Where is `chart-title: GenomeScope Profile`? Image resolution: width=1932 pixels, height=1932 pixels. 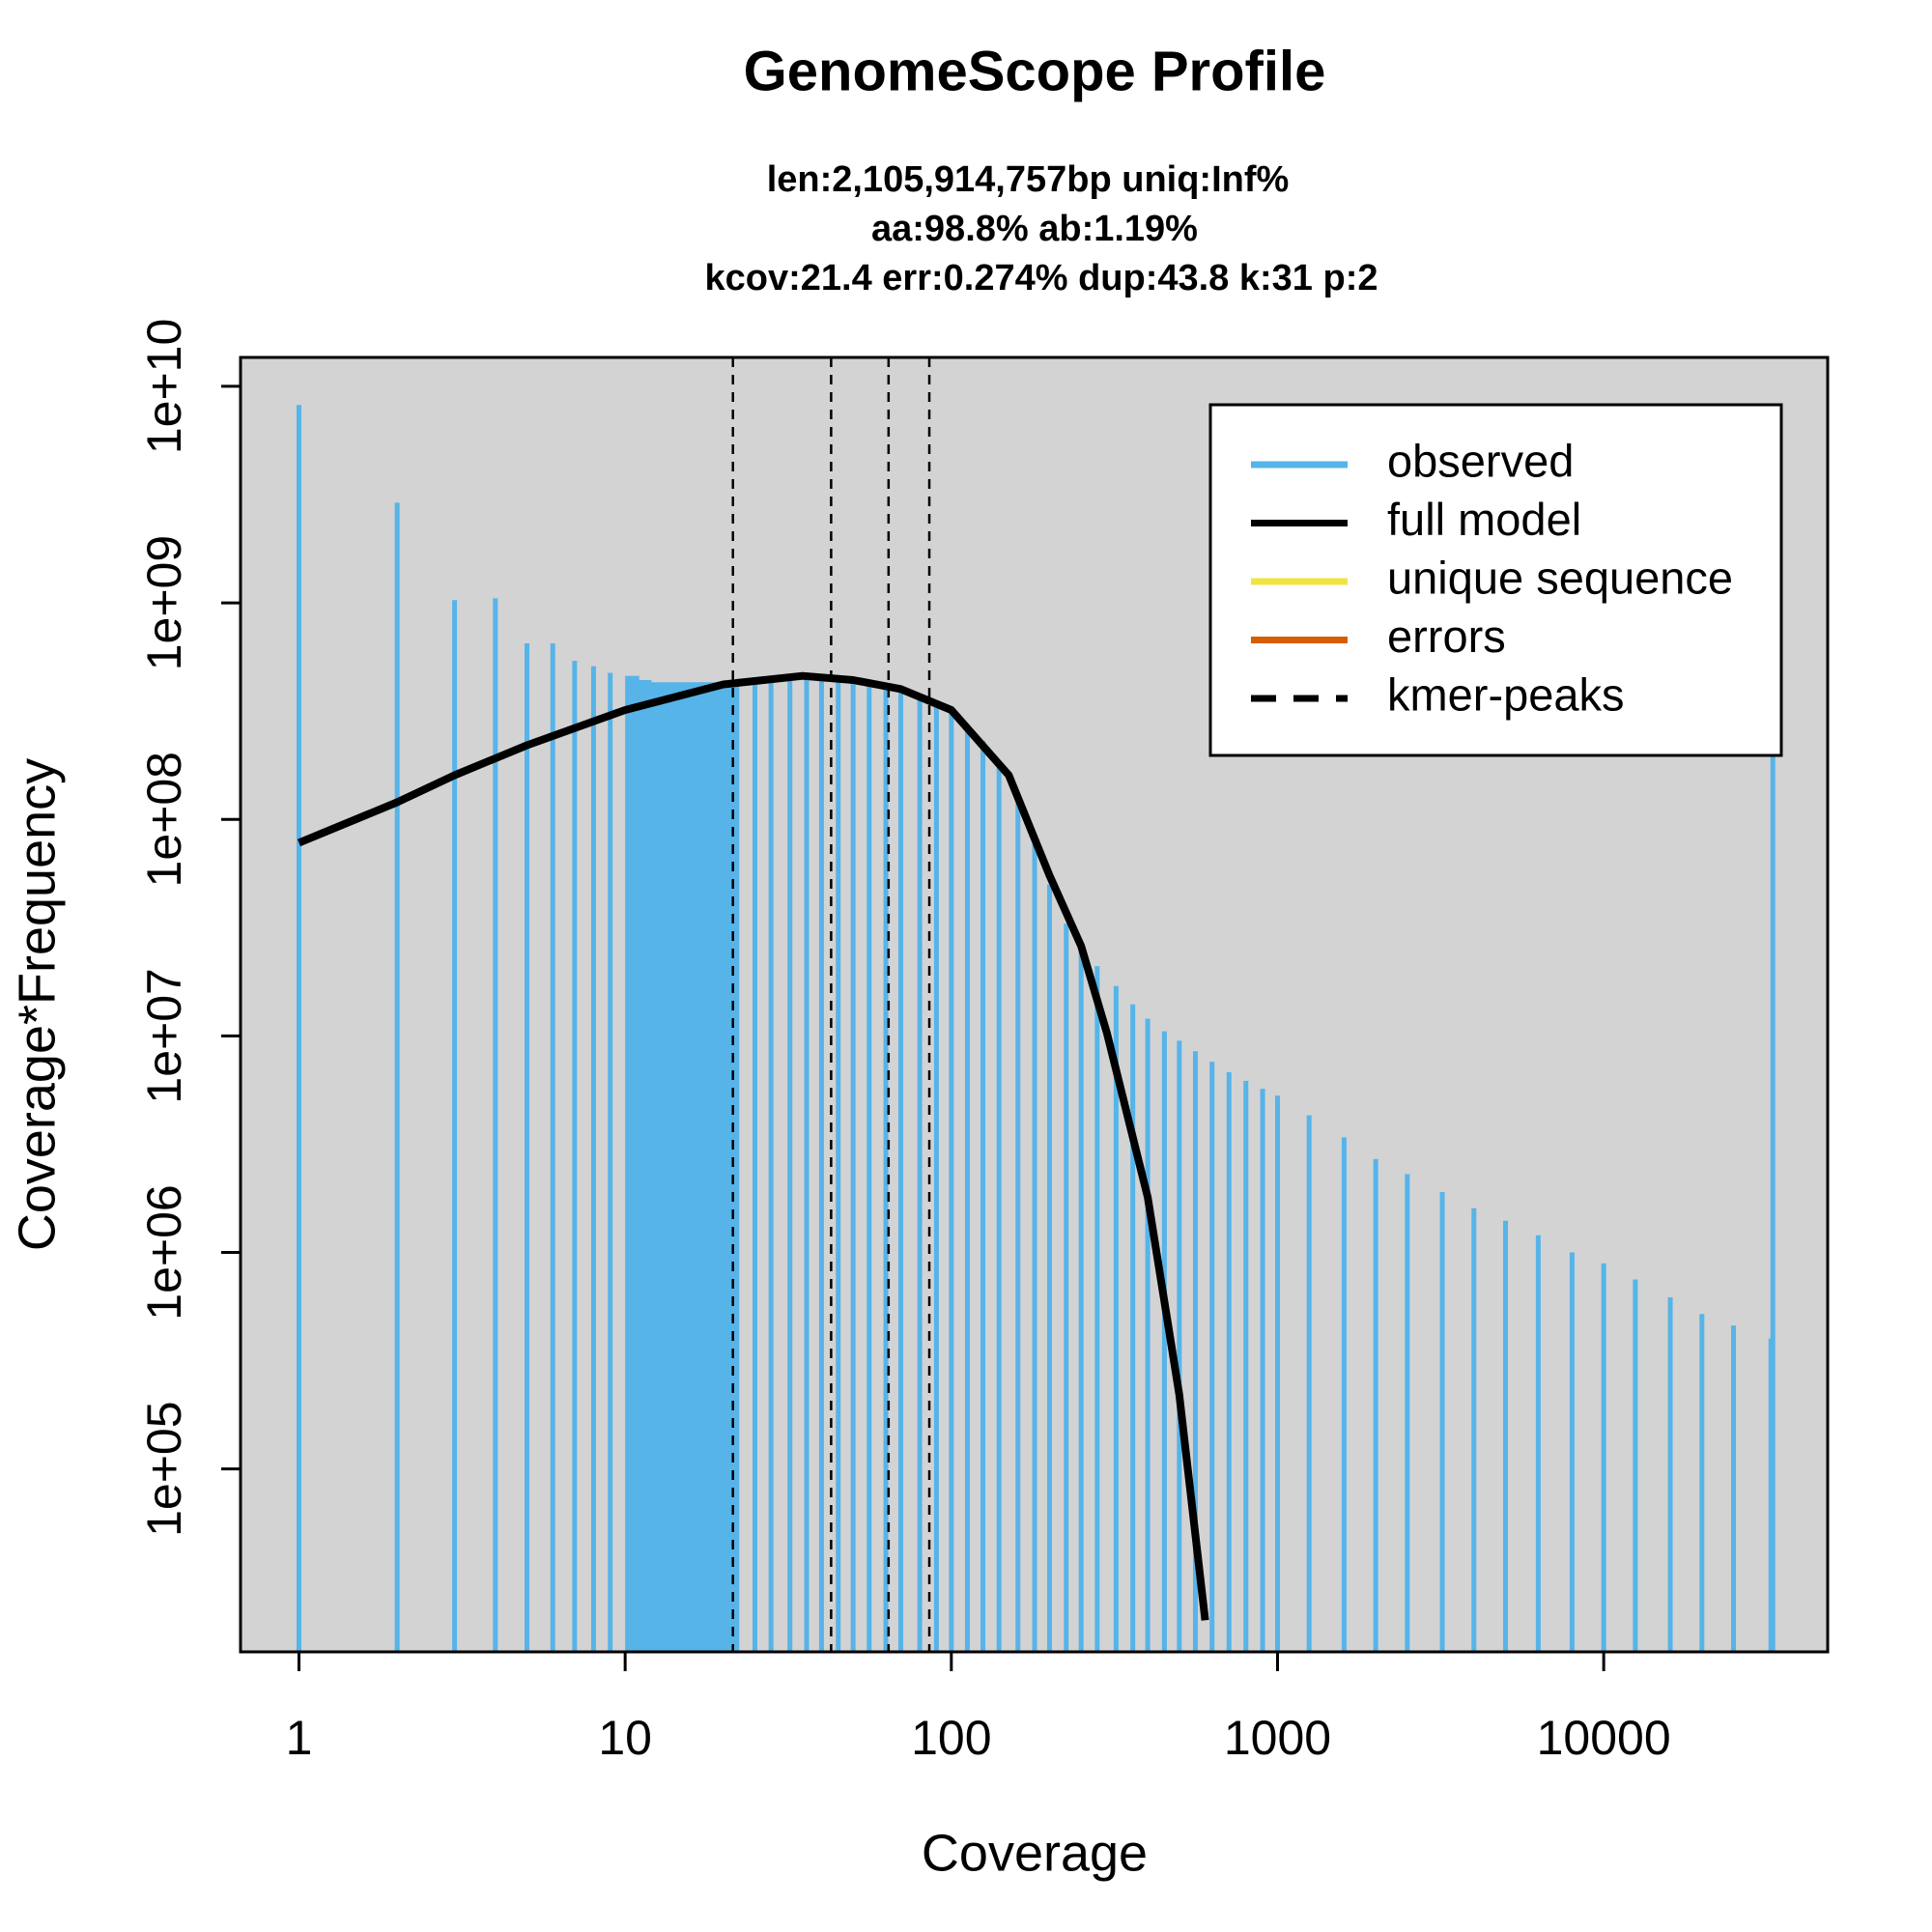
chart-title: GenomeScope Profile is located at coordinates (1035, 71).